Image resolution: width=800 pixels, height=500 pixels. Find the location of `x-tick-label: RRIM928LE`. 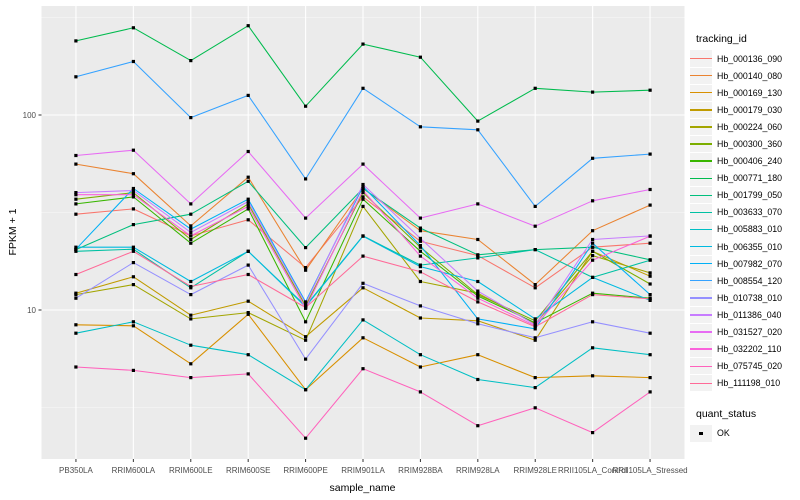

x-tick-label: RRIM928LE is located at coordinates (535, 470).